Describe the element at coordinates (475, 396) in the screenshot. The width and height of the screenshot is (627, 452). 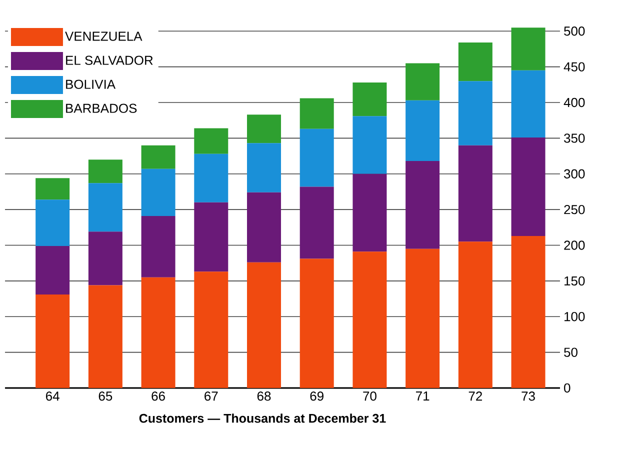
I see `x-tick-label: 72` at that location.